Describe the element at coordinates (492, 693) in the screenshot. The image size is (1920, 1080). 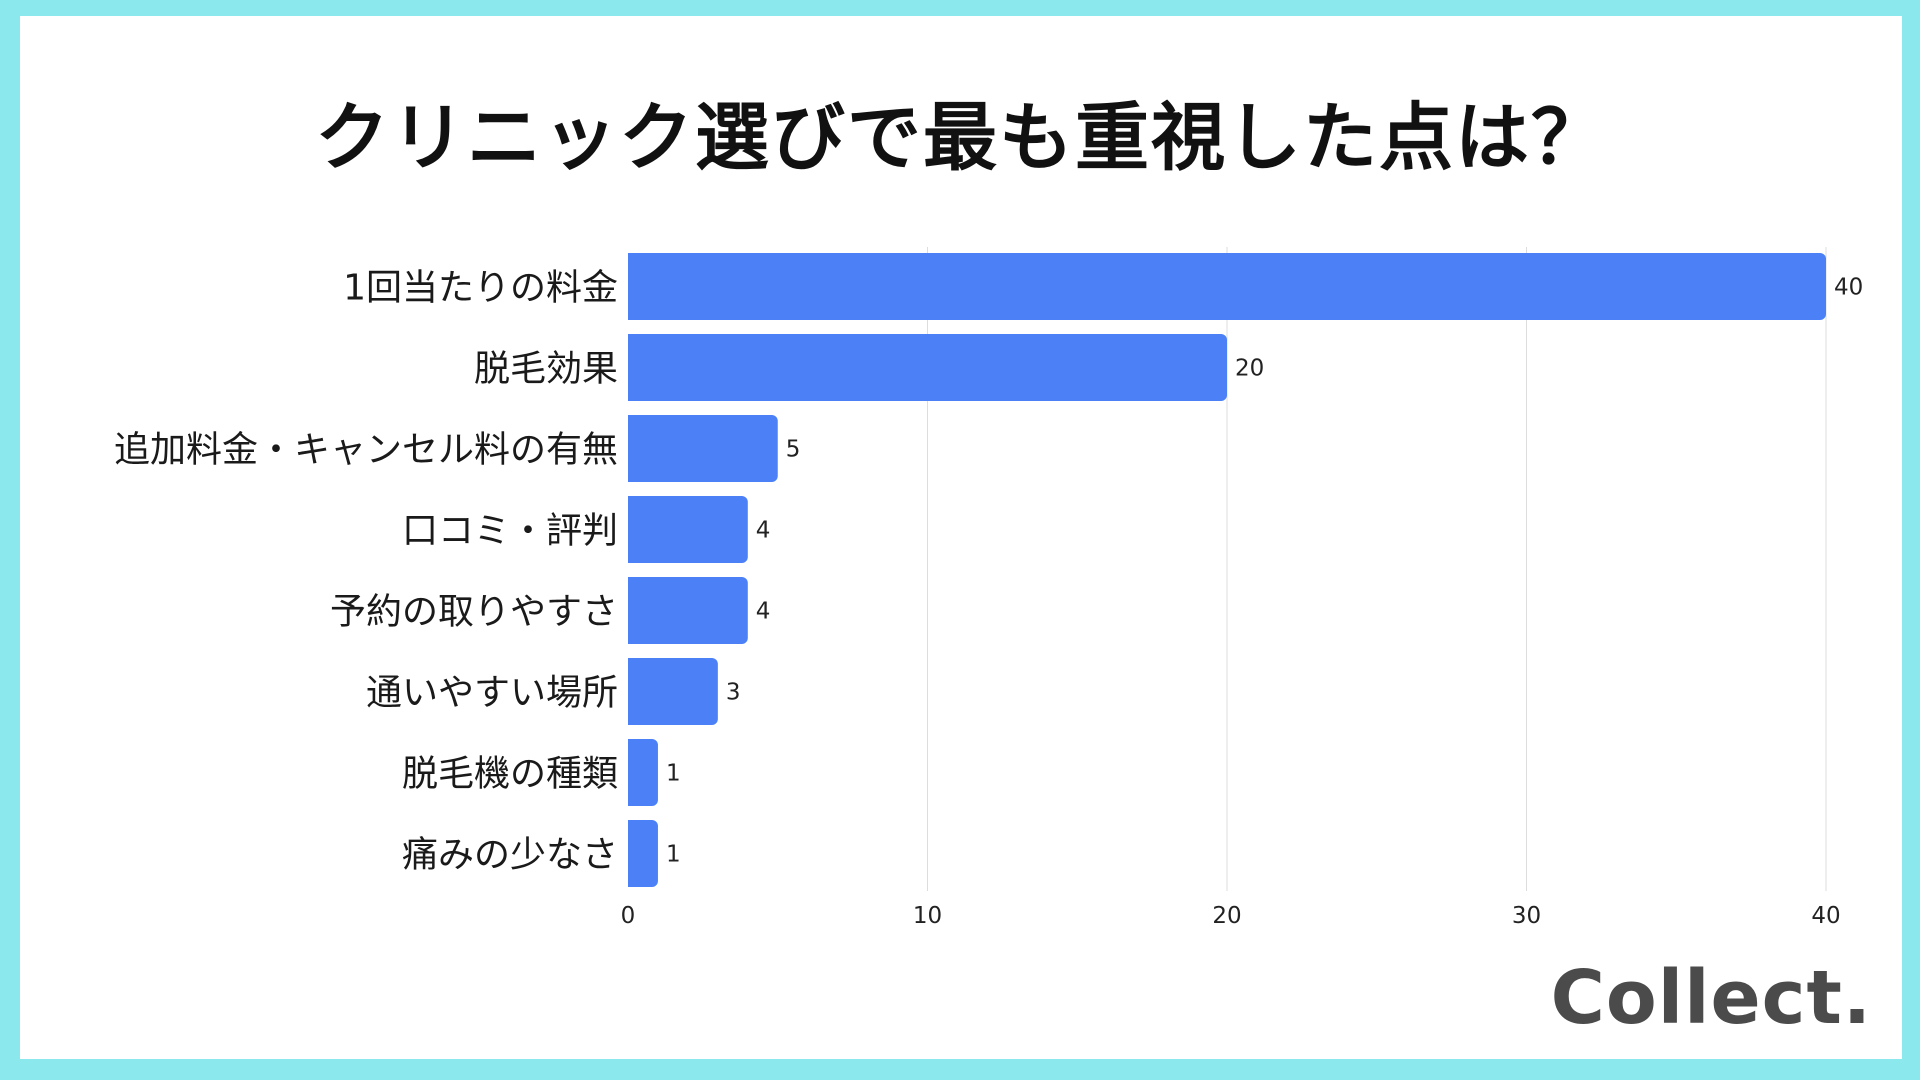
I see `category-label: 通いやすい場所` at that location.